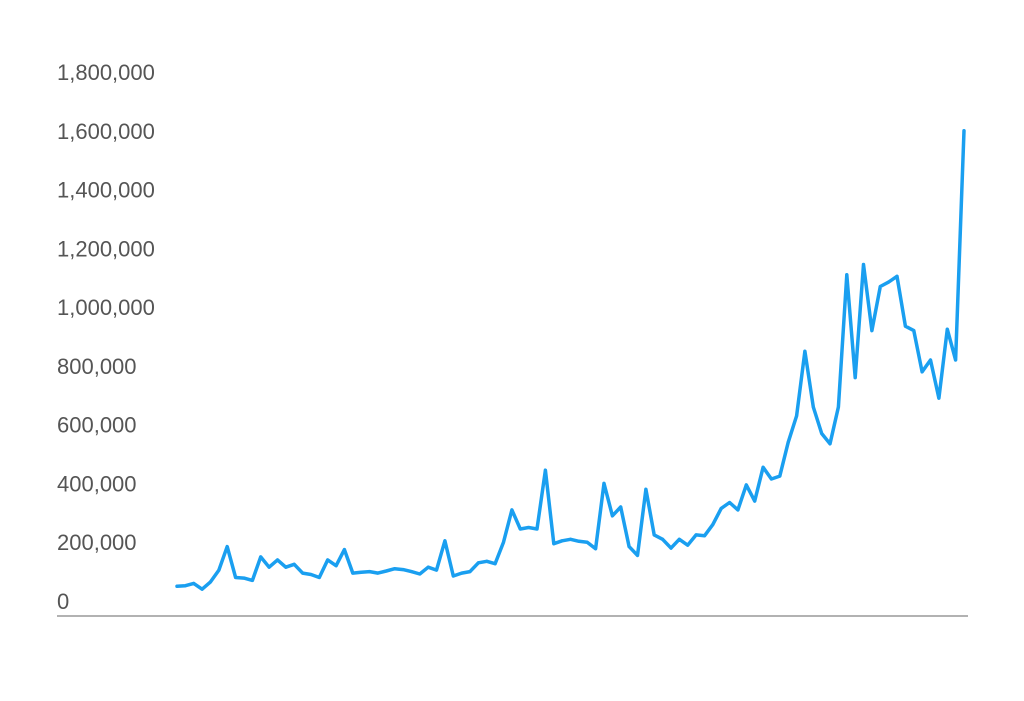 The height and width of the screenshot is (701, 1024). I want to click on y-tick-label: 1,000,000, so click(106, 307).